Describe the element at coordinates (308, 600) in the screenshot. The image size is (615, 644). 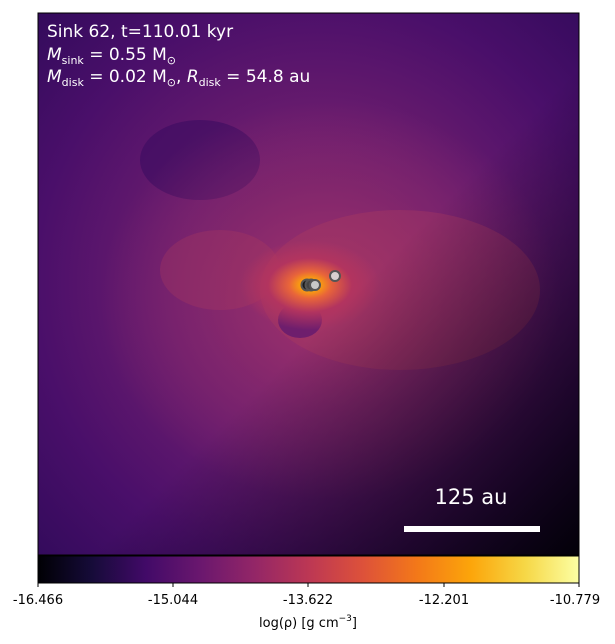
I see `colorbar-tick-label: -13.622` at that location.